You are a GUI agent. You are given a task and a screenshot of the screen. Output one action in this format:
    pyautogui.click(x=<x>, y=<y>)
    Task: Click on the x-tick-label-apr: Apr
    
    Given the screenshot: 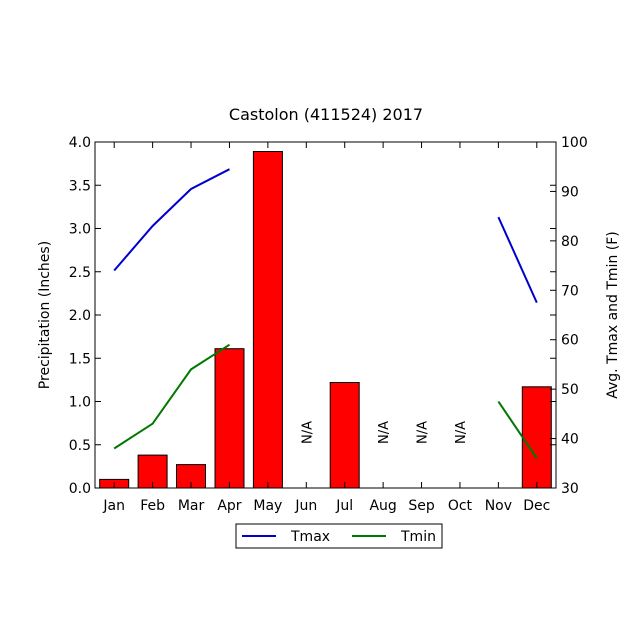 What is the action you would take?
    pyautogui.click(x=229, y=506)
    